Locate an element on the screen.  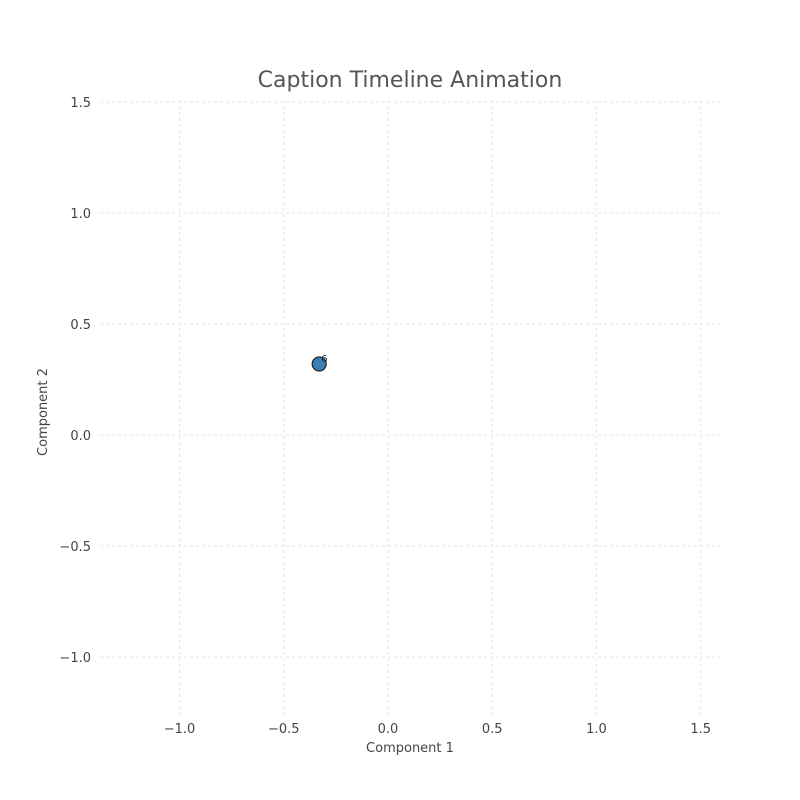
chart-title: Caption Timeline Animation is located at coordinates (410, 80).